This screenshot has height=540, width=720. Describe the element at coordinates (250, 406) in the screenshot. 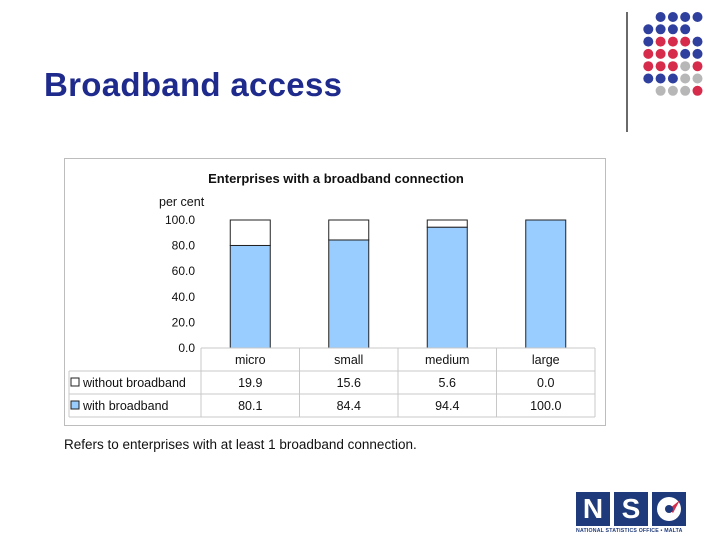

I see `data-label: 80.1` at that location.